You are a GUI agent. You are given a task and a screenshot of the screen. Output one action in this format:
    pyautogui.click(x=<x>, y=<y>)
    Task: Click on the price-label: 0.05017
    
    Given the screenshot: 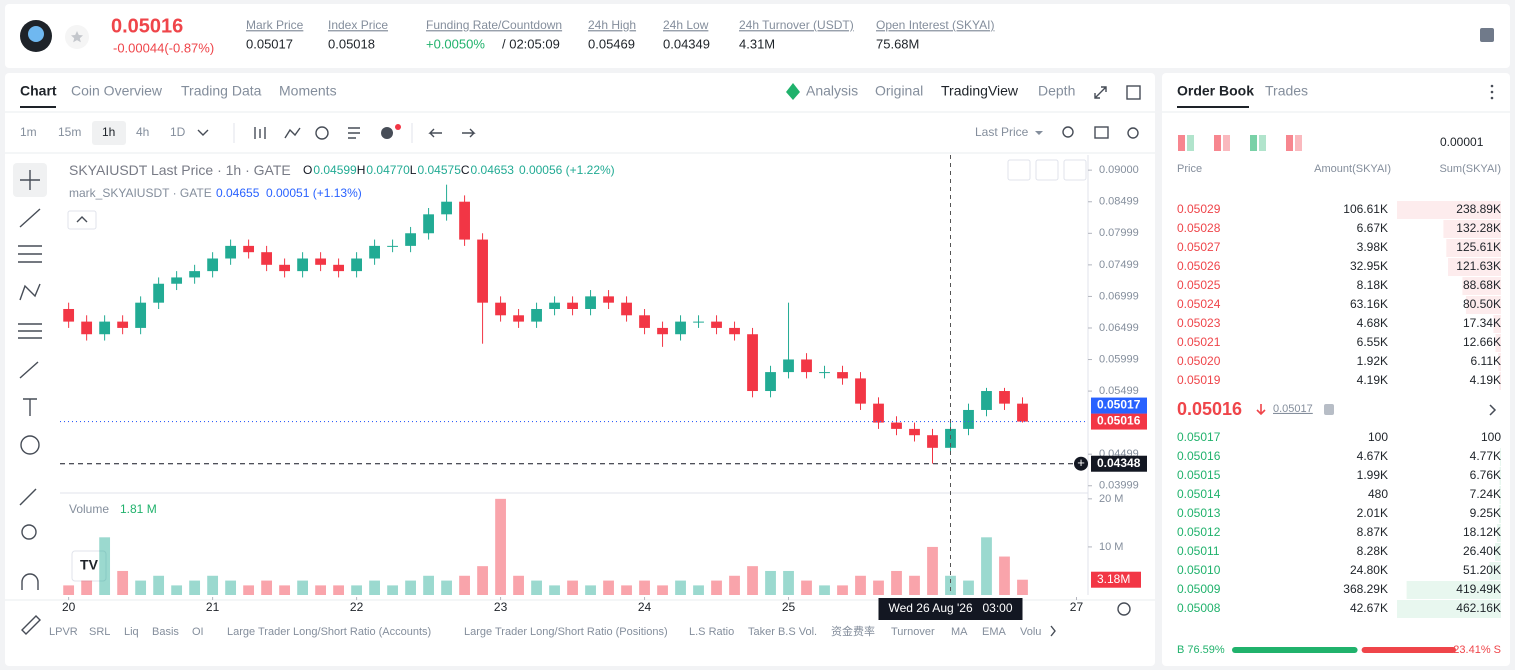 What is the action you would take?
    pyautogui.click(x=1119, y=405)
    